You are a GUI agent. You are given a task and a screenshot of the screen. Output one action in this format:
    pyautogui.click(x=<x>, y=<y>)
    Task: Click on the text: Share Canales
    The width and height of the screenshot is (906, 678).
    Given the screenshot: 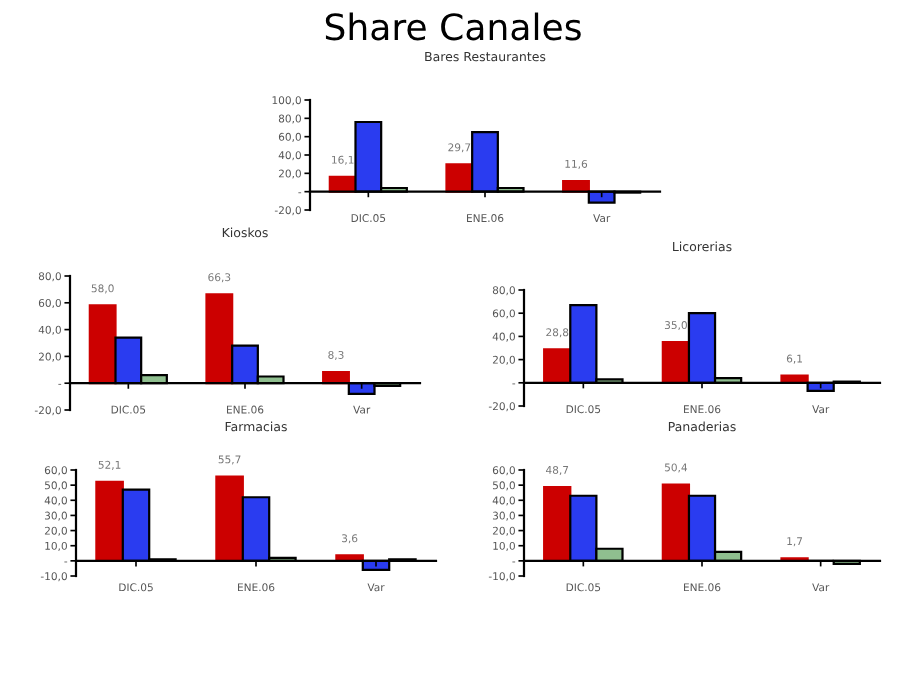 What is the action you would take?
    pyautogui.click(x=453, y=26)
    